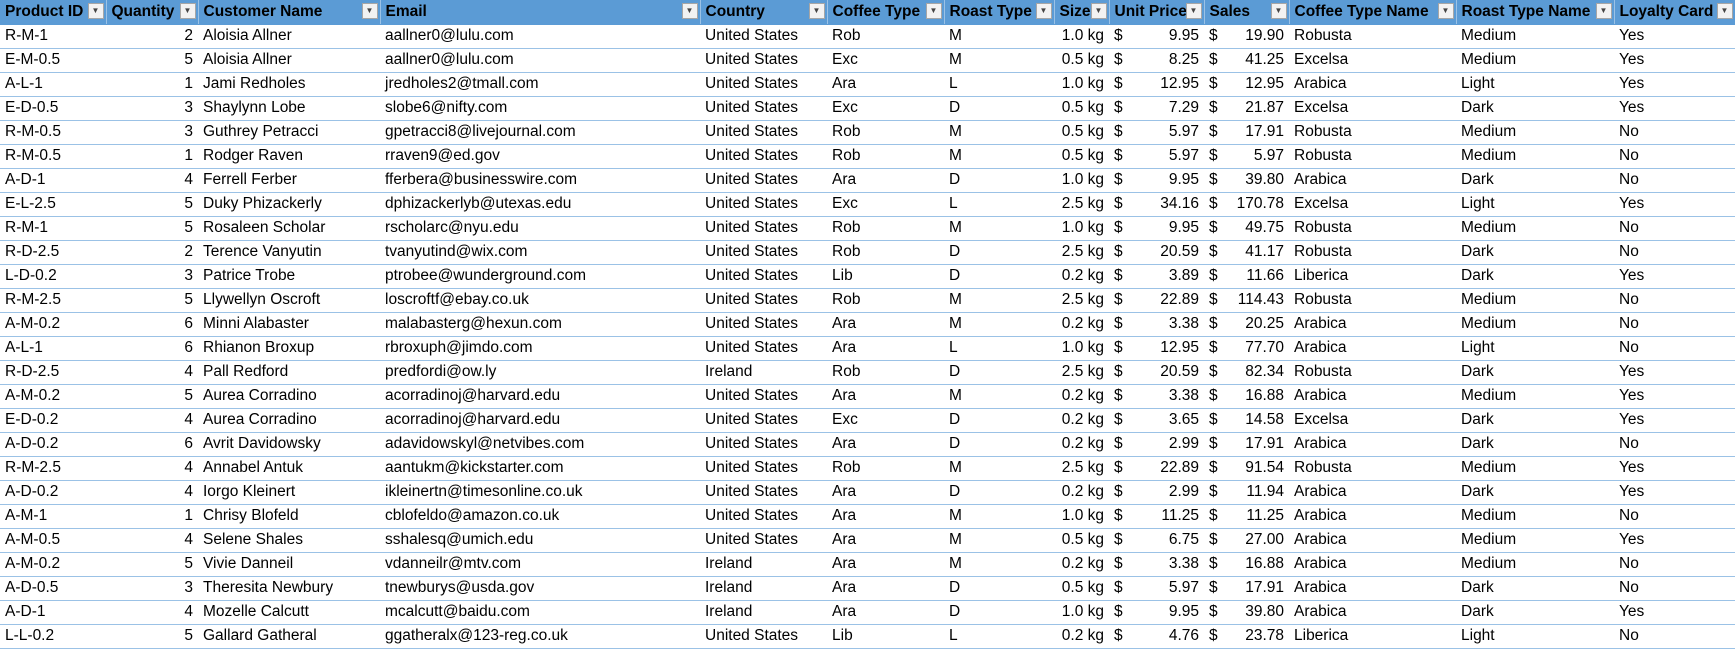 This screenshot has height=651, width=1735. Describe the element at coordinates (1156, 420) in the screenshot. I see `cell-price: $3.65` at that location.